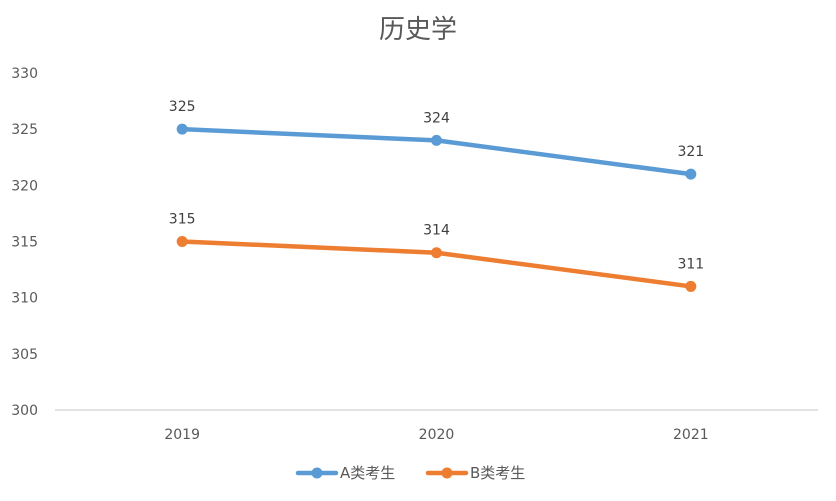  Describe the element at coordinates (24, 130) in the screenshot. I see `y-tick-label: 325` at that location.